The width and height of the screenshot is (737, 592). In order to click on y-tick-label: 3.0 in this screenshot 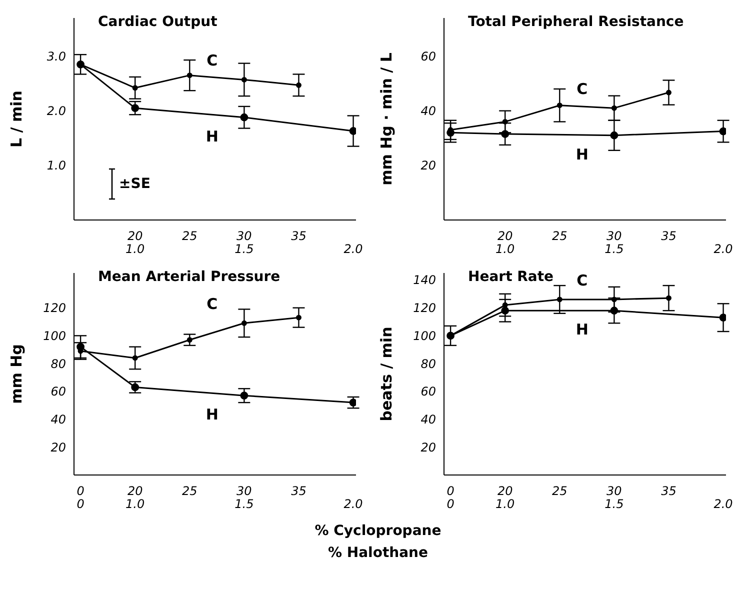, I will do `click(56, 56)`.